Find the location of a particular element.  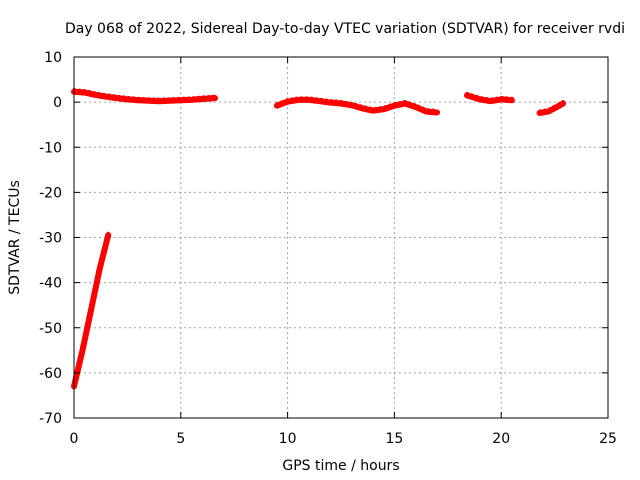

y-tick-label: -60 is located at coordinates (50, 374).